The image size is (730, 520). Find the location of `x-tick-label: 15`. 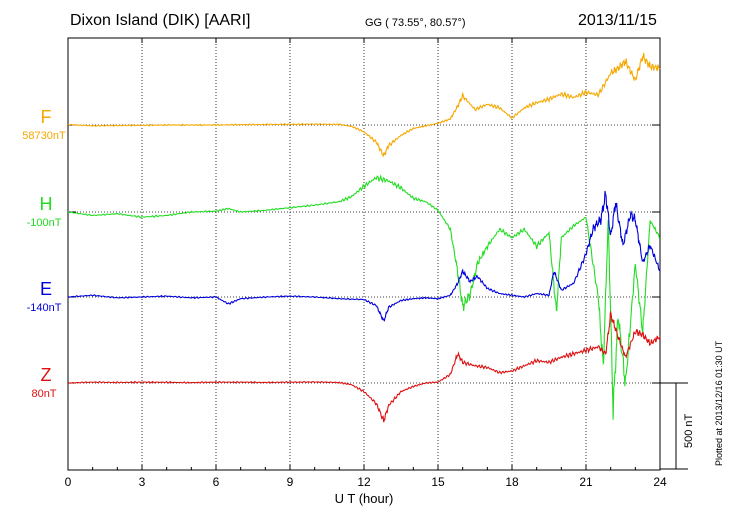

x-tick-label: 15 is located at coordinates (438, 482).